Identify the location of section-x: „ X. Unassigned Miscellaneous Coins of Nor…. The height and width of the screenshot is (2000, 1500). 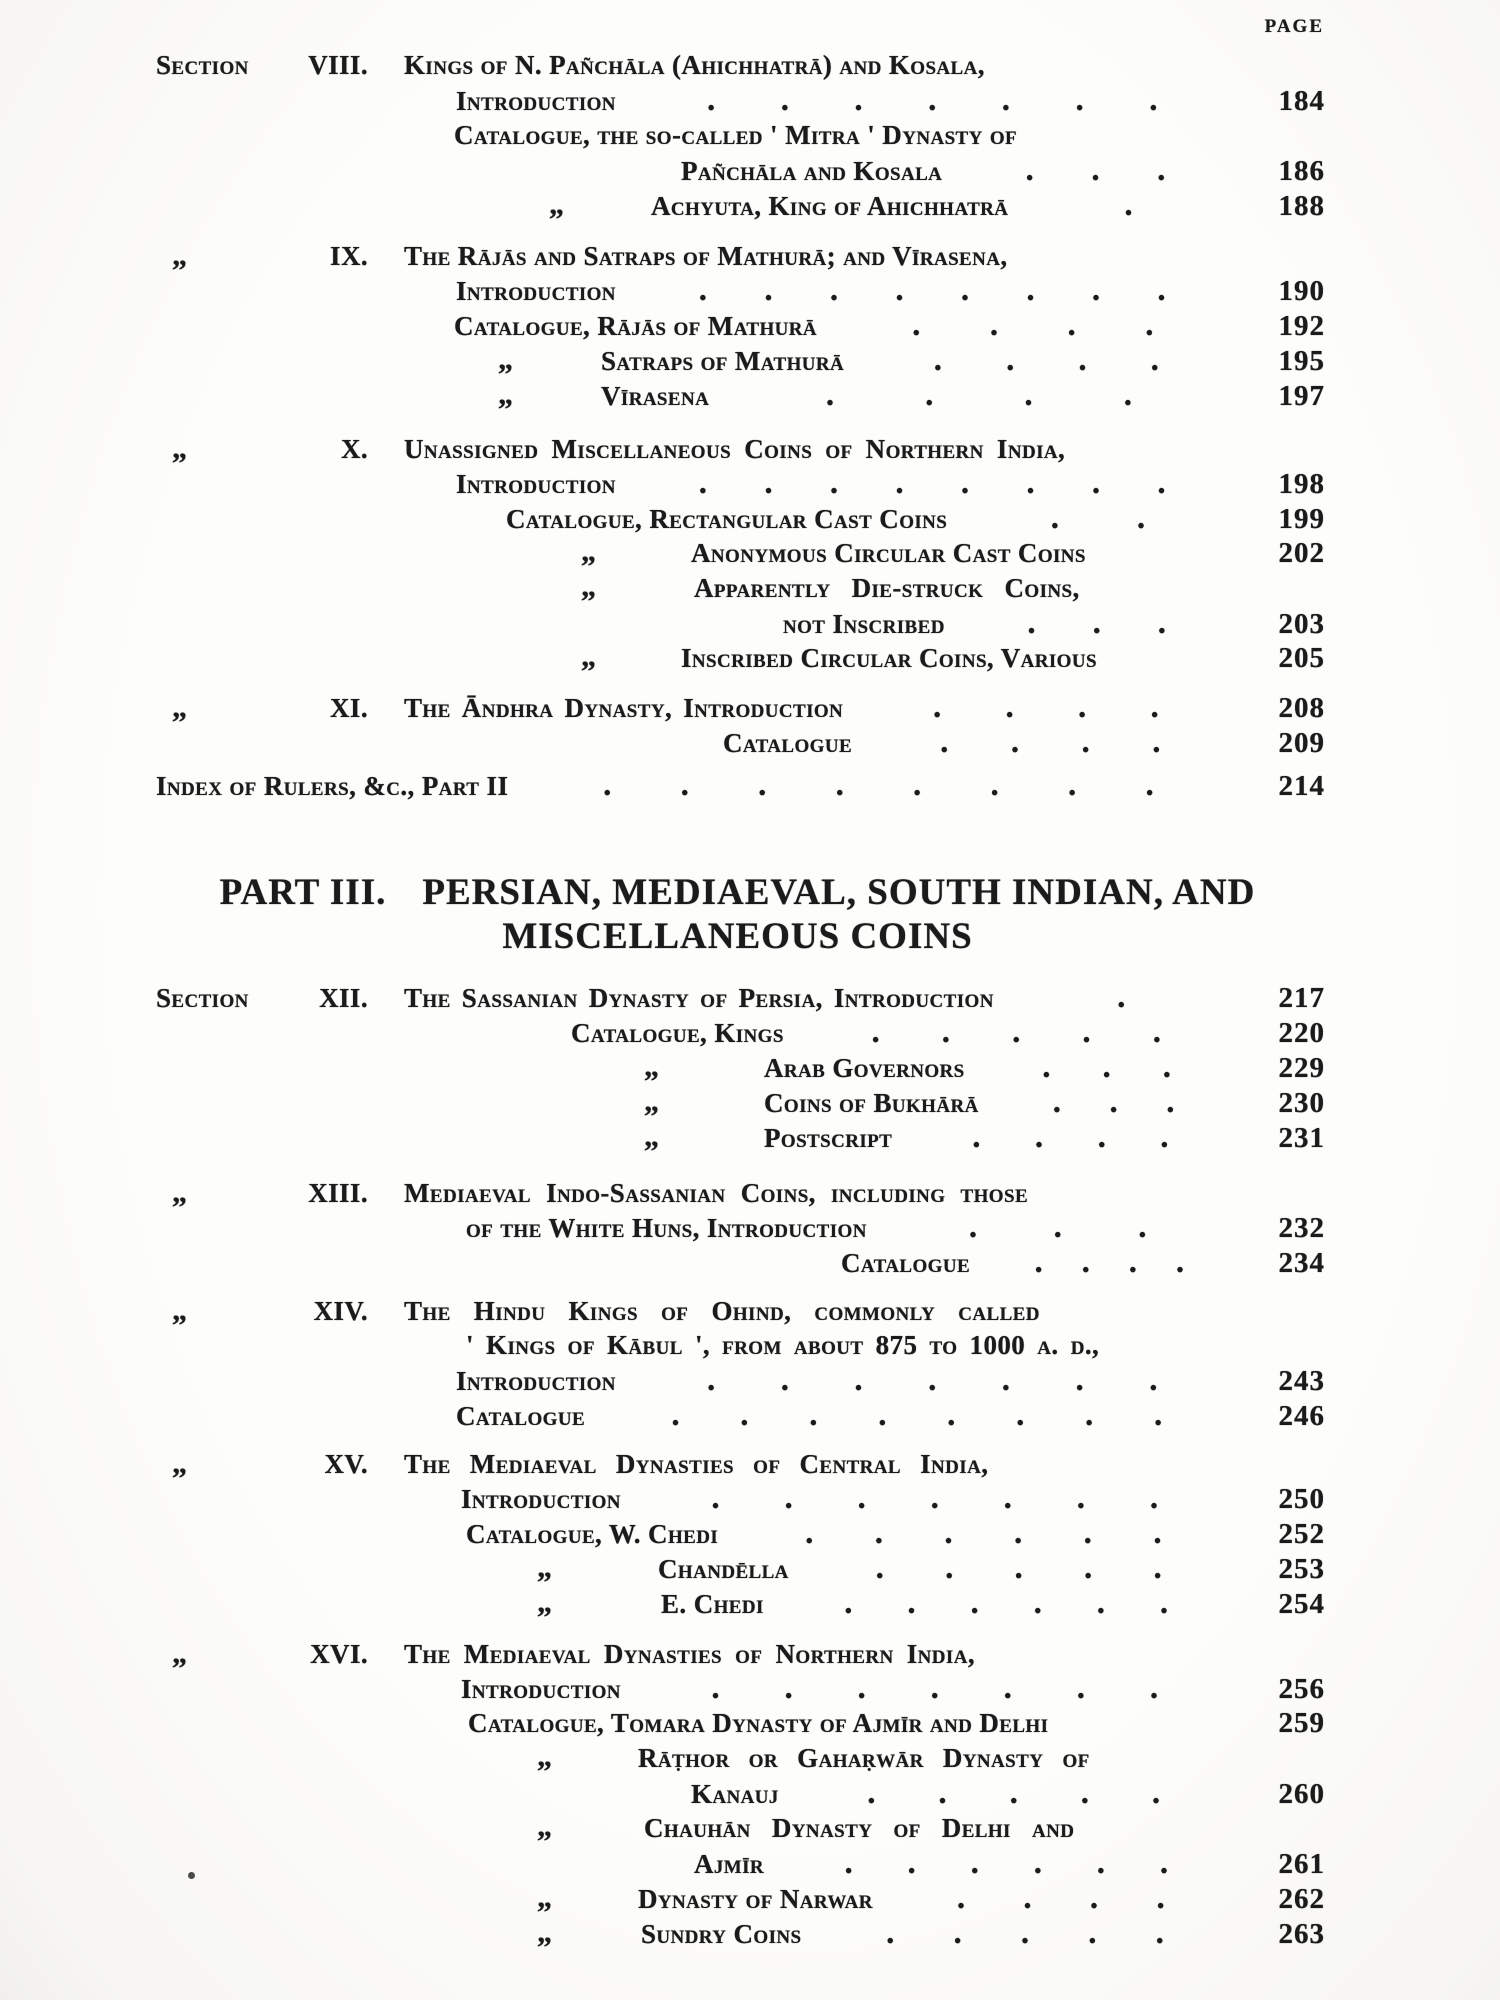
(737, 553).